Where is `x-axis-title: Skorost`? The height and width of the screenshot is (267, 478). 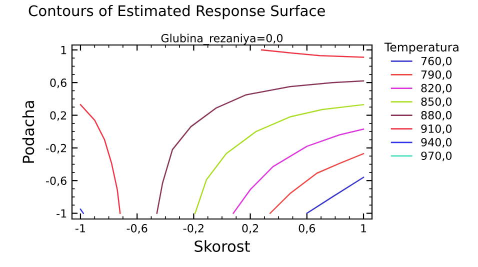 x-axis-title: Skorost is located at coordinates (222, 246).